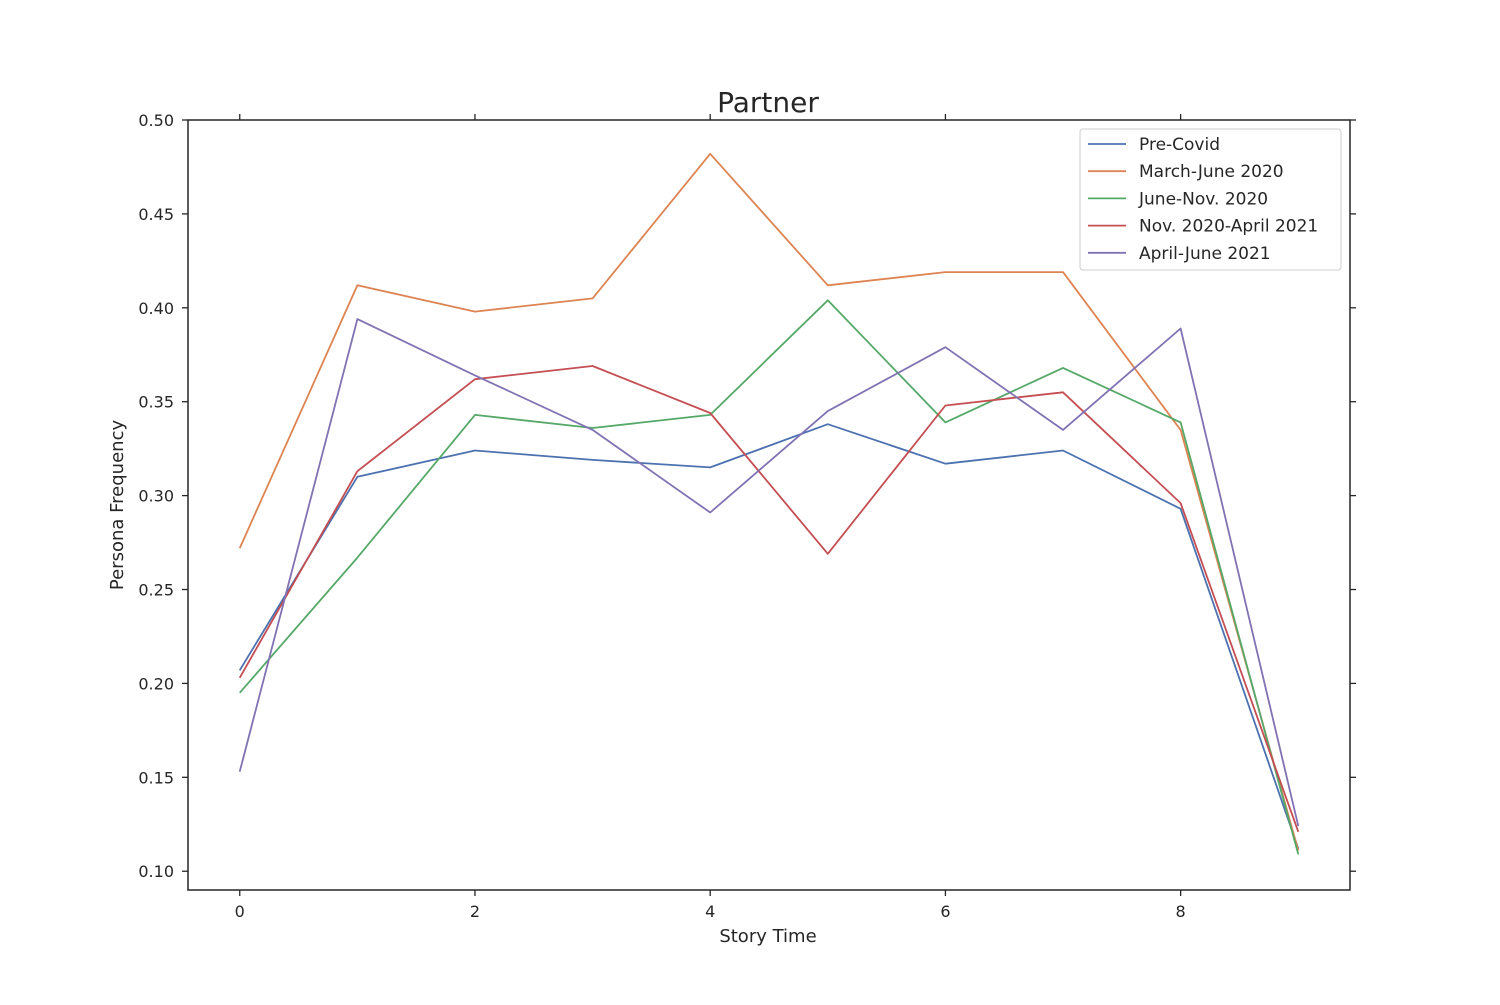 The image size is (1500, 1005). What do you see at coordinates (156, 496) in the screenshot?
I see `y-tick-label: 0.30` at bounding box center [156, 496].